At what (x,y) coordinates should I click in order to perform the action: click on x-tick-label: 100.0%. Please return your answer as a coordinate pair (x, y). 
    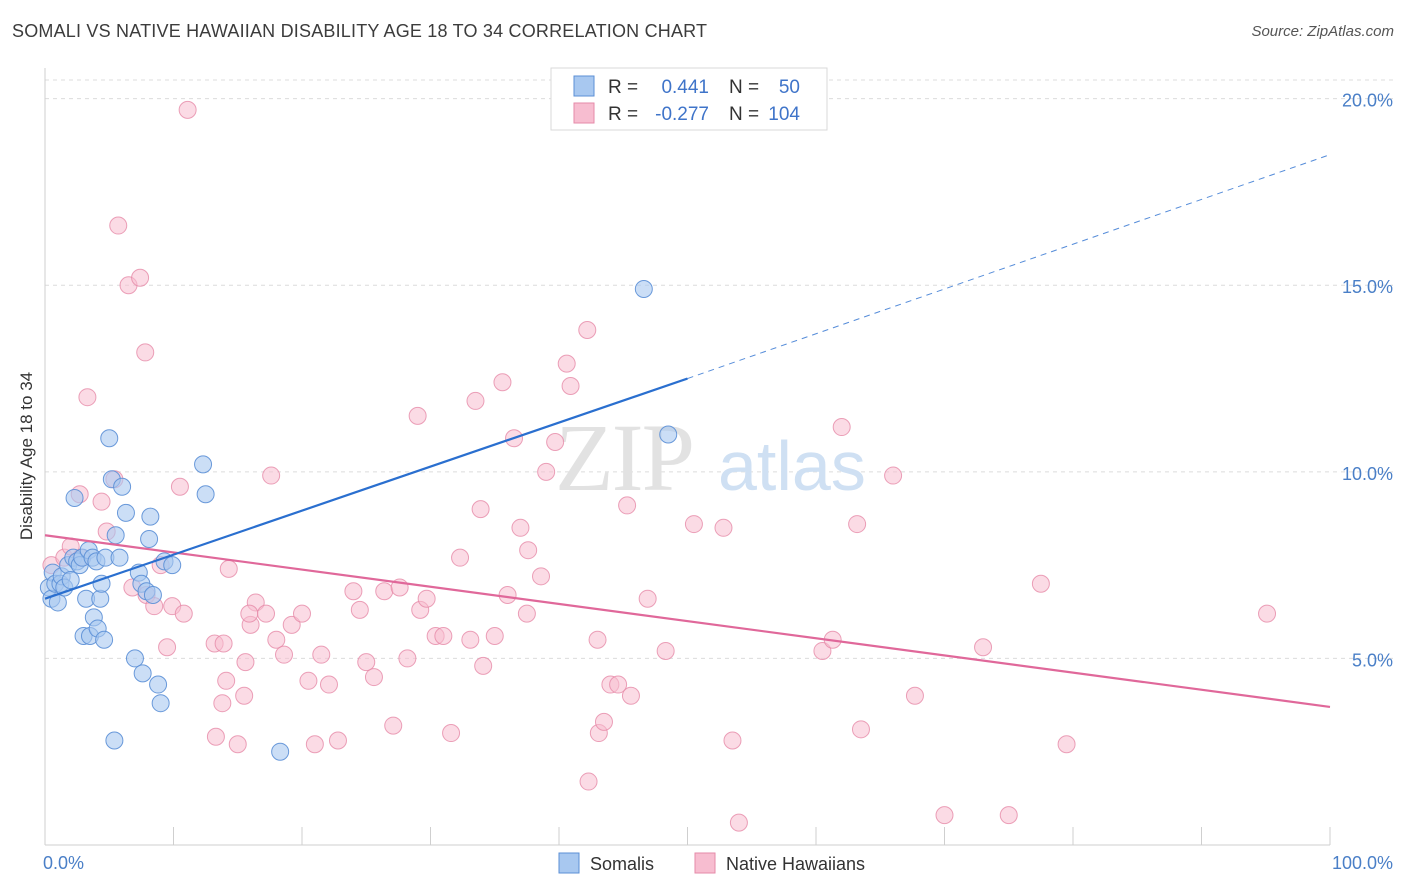
    Looking at the image, I should click on (1362, 863).